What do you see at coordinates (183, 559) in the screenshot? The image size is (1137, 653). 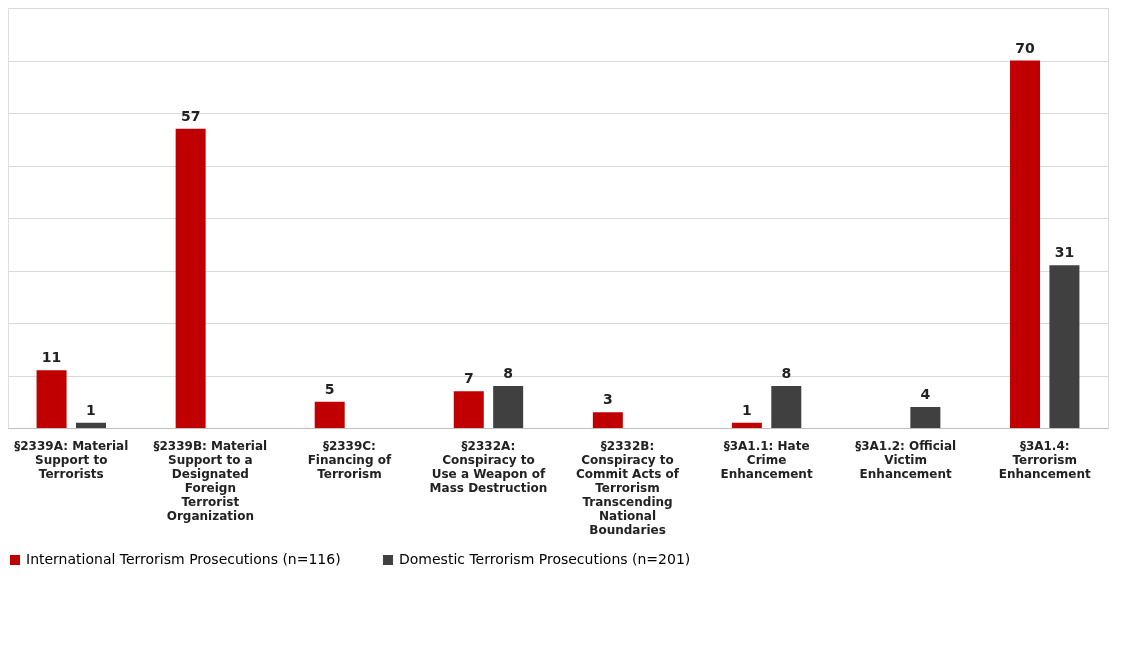 I see `legend-label: International Terrorism Prosecutions (n=116)` at bounding box center [183, 559].